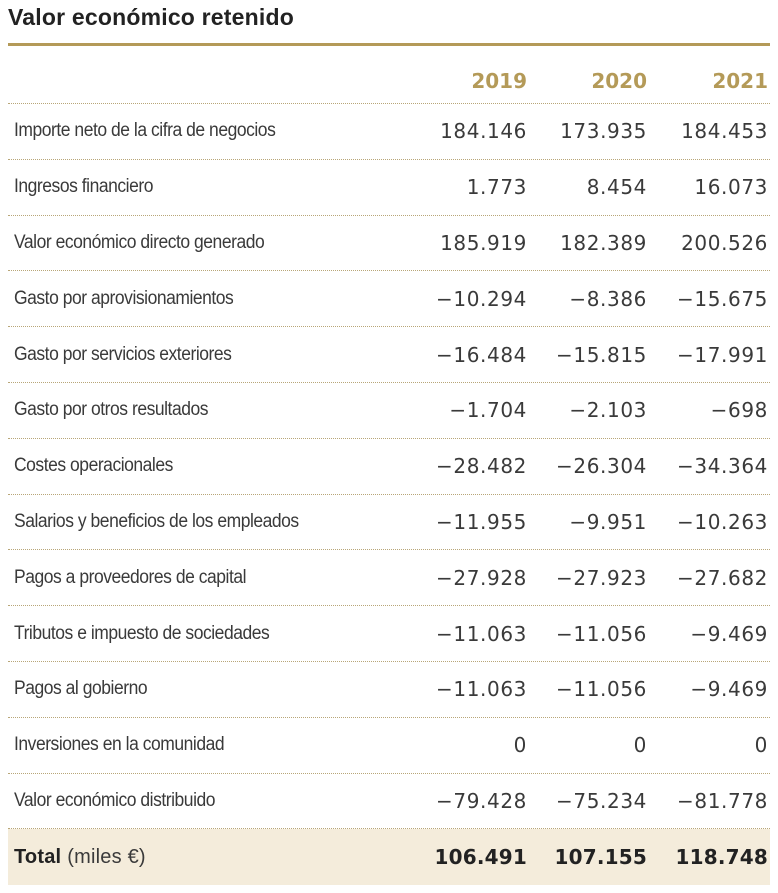 This screenshot has width=778, height=893. I want to click on row-label: Ingresos financiero, so click(83, 187).